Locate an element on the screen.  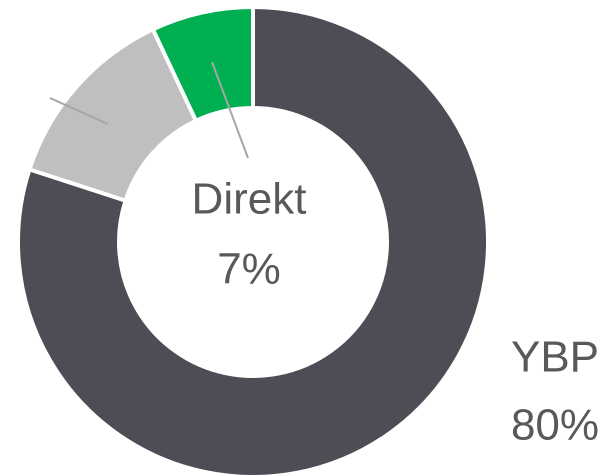
category-label: Direkt is located at coordinates (249, 199).